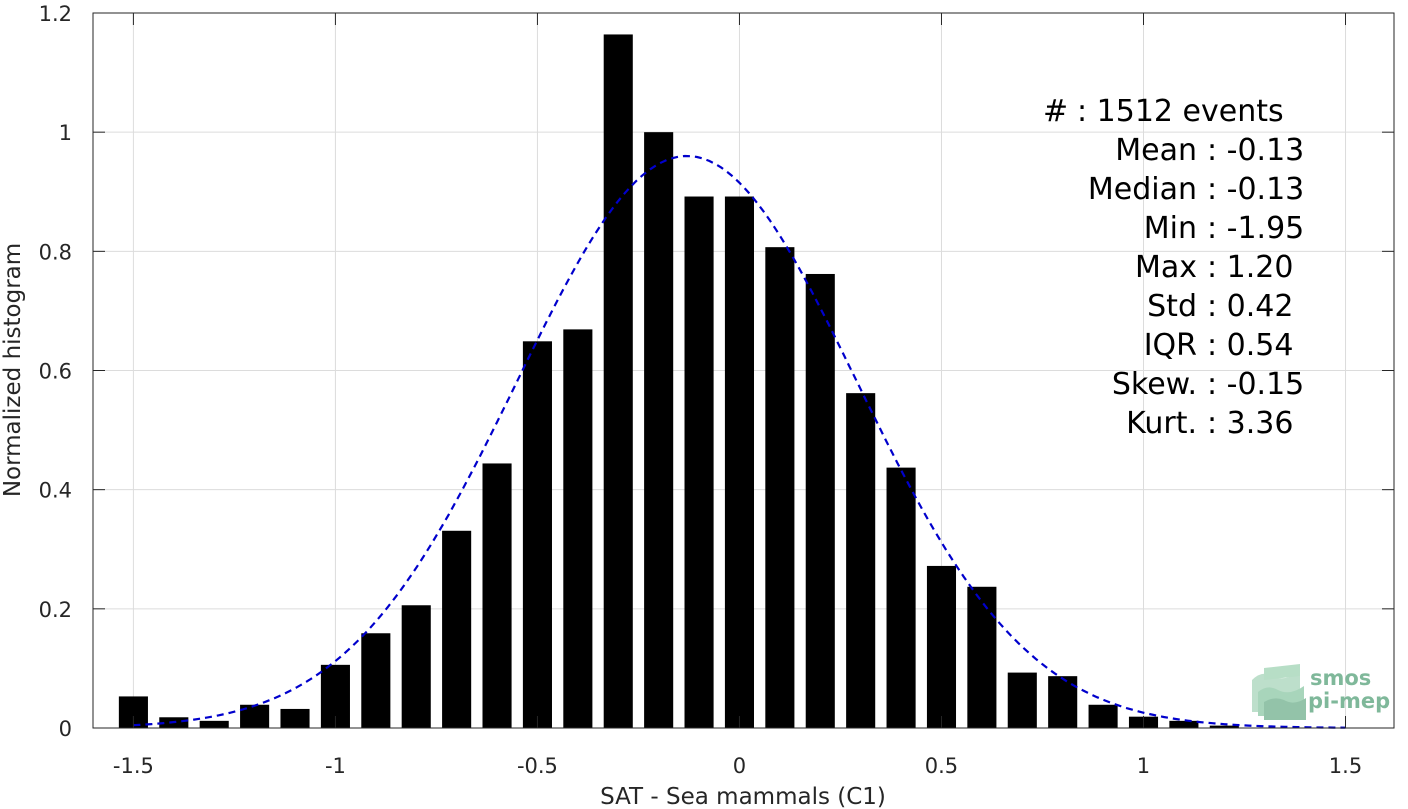 The image size is (1408, 809). What do you see at coordinates (1255, 228) in the screenshot?
I see `stat-value: : -1.95` at bounding box center [1255, 228].